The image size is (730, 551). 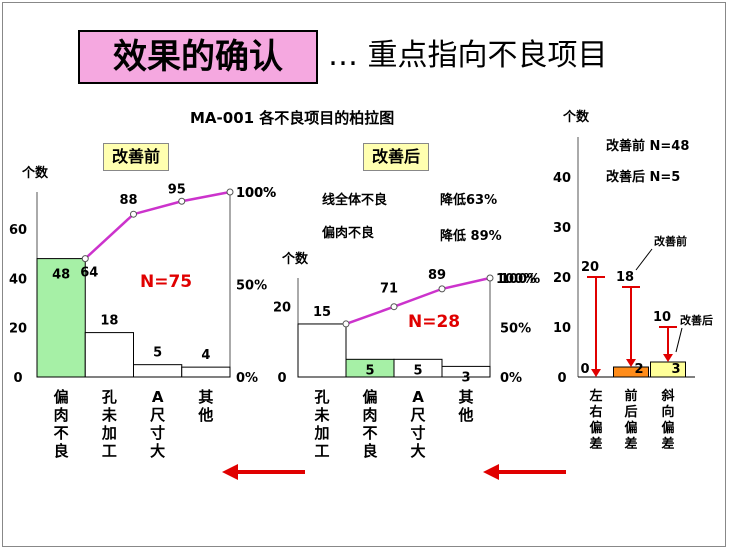 What do you see at coordinates (595, 412) in the screenshot?
I see `cmp-category-char: 右` at bounding box center [595, 412].